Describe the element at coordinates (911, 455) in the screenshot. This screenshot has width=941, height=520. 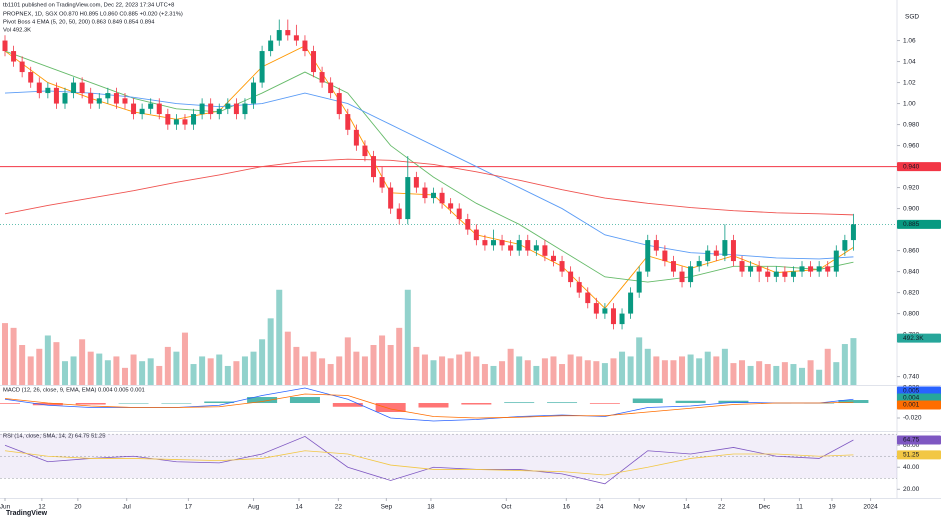
I see `rsi-value-label: 51.25` at that location.